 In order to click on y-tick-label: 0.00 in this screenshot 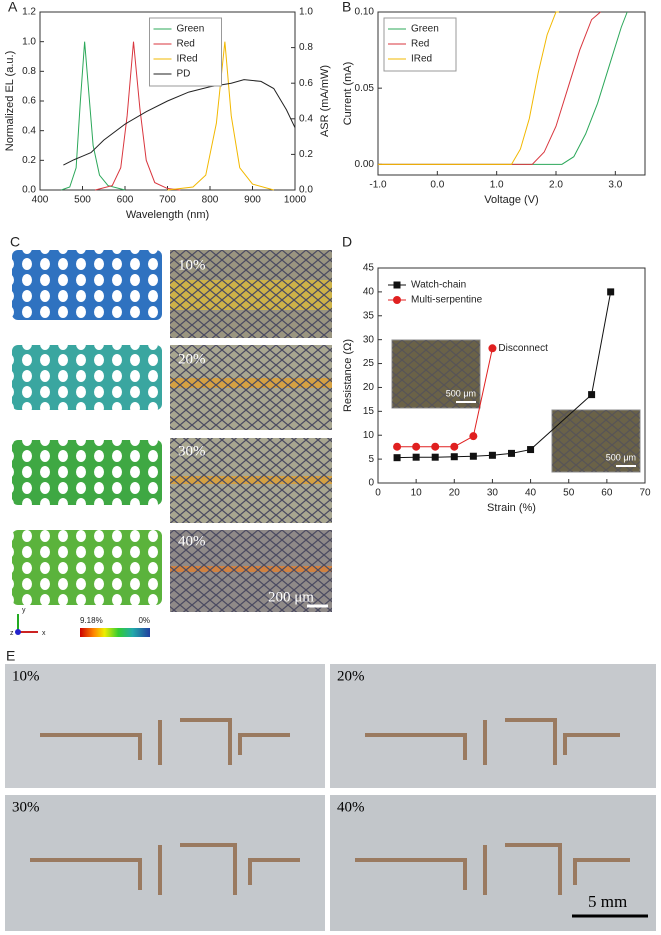, I will do `click(365, 164)`.